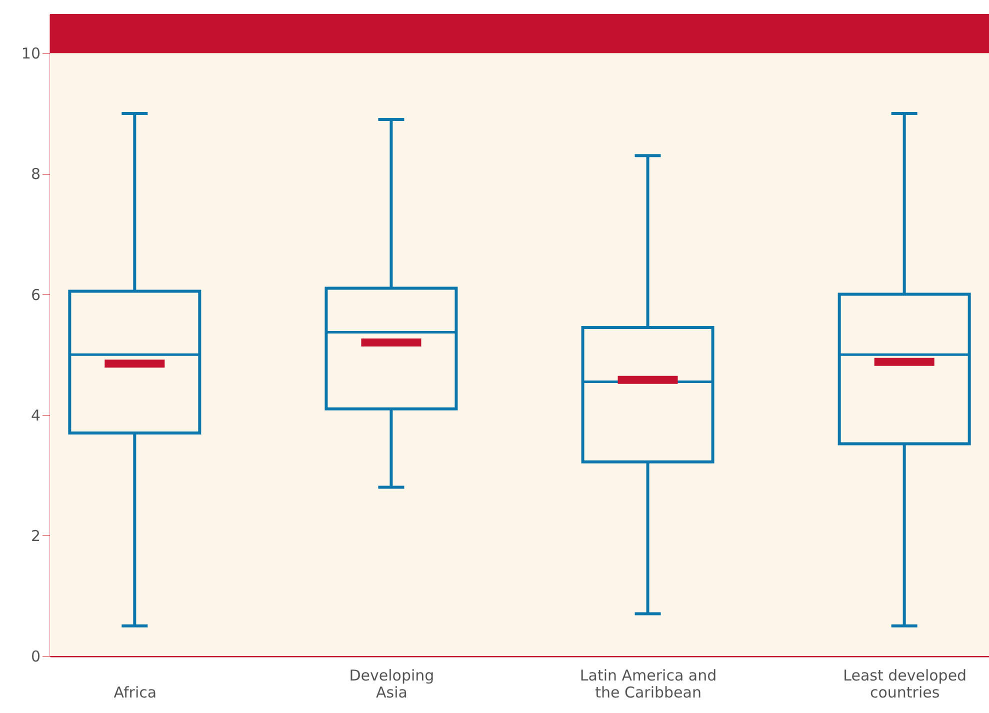  What do you see at coordinates (905, 684) in the screenshot?
I see `x-tick-label: Least developed countries` at bounding box center [905, 684].